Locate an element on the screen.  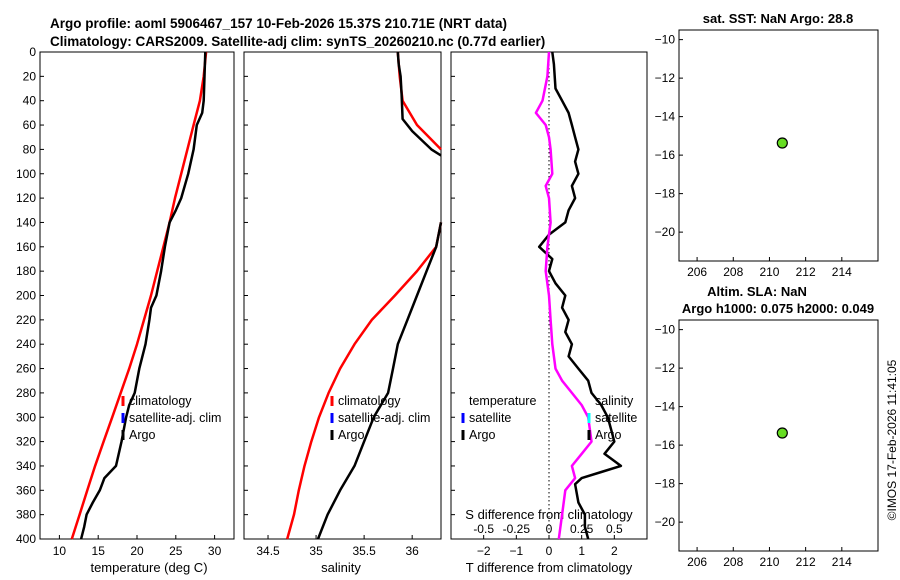
sdiff-legend-label: Argo is located at coordinates (608, 435).